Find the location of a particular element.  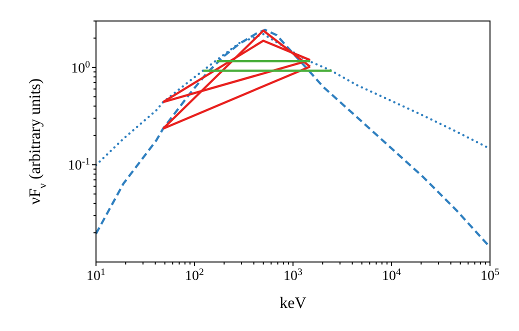

x-tick-label: 10$^{3}$ is located at coordinates (293, 275).